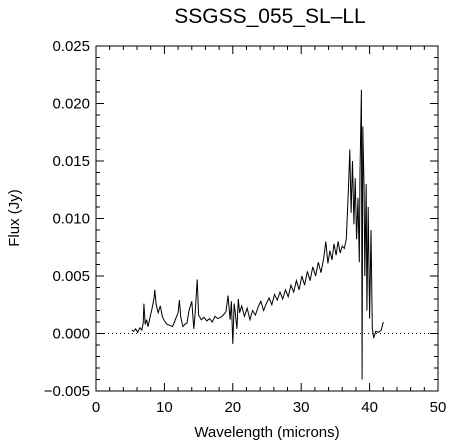  What do you see at coordinates (301, 407) in the screenshot?
I see `x-tick-label: 30` at bounding box center [301, 407].